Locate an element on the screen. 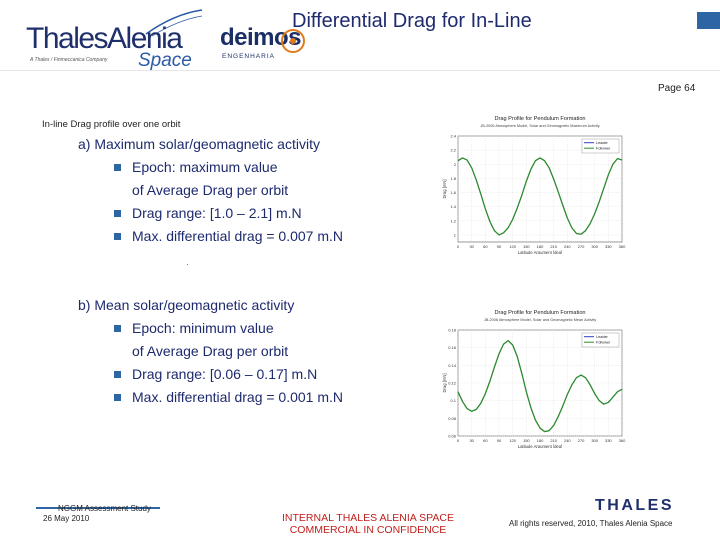 This screenshot has height=540, width=720. y-tick-label: 0.14 is located at coordinates (452, 365).